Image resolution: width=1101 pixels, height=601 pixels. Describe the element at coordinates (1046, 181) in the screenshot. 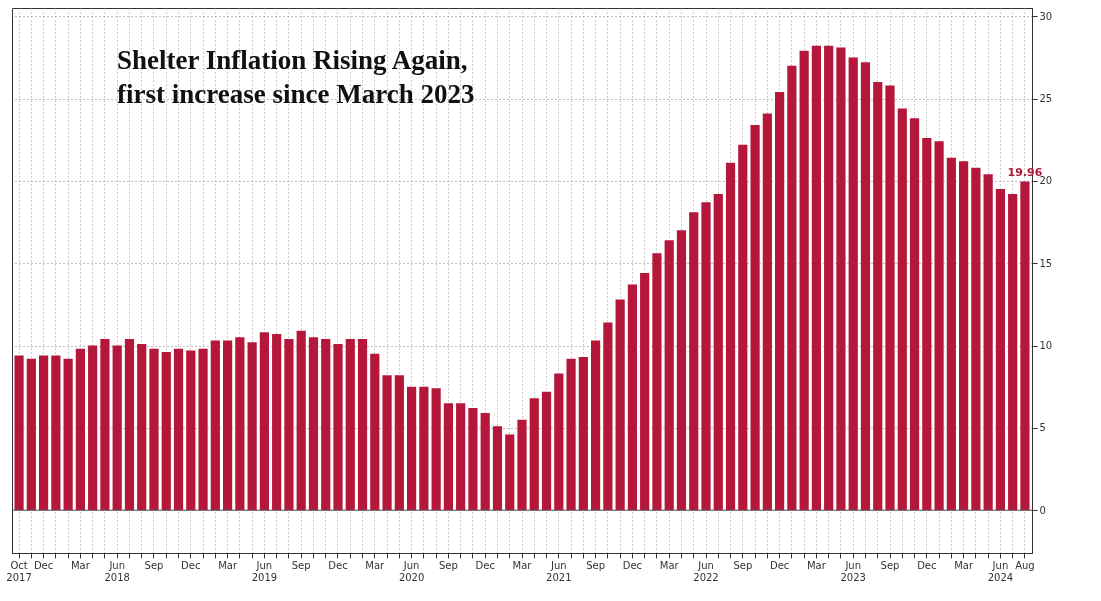

I see `y-tick-label: 20` at that location.